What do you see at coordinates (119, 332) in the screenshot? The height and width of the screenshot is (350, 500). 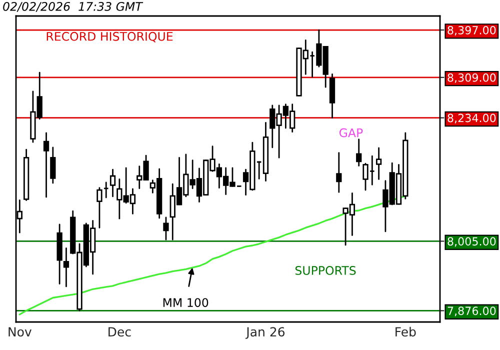 I see `x-tick-label: Dec` at bounding box center [119, 332].